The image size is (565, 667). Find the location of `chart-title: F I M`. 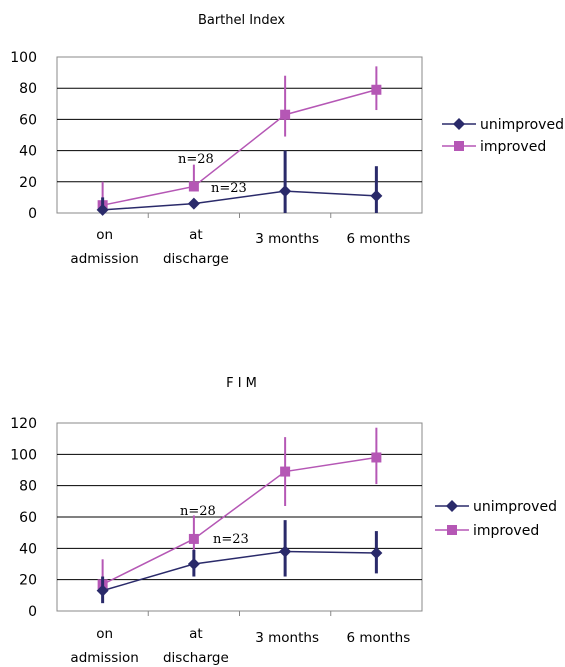

chart-title: F I M is located at coordinates (241, 383).